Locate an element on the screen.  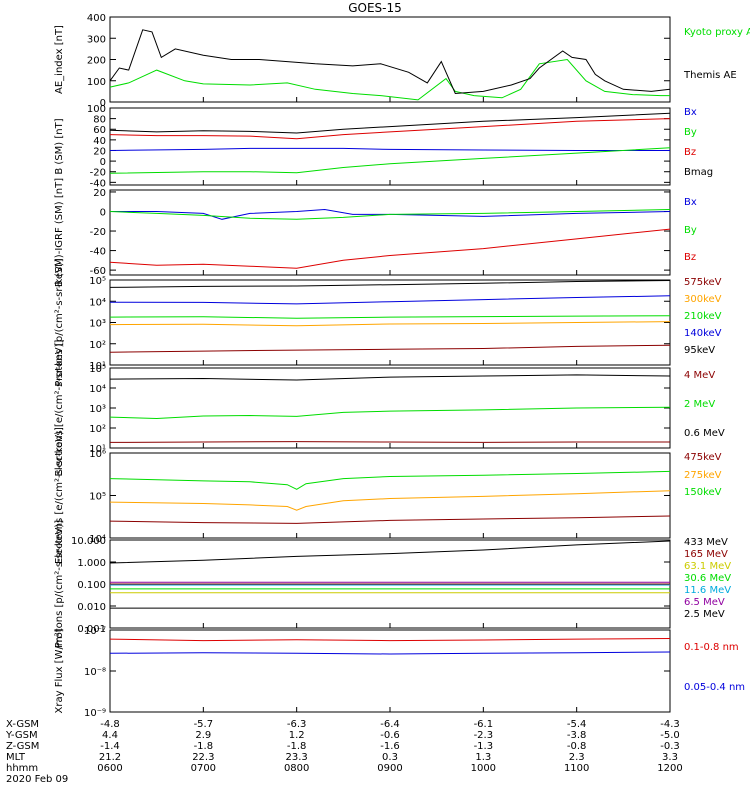
panel-6-legend-150kev: 150keV is located at coordinates (703, 492).